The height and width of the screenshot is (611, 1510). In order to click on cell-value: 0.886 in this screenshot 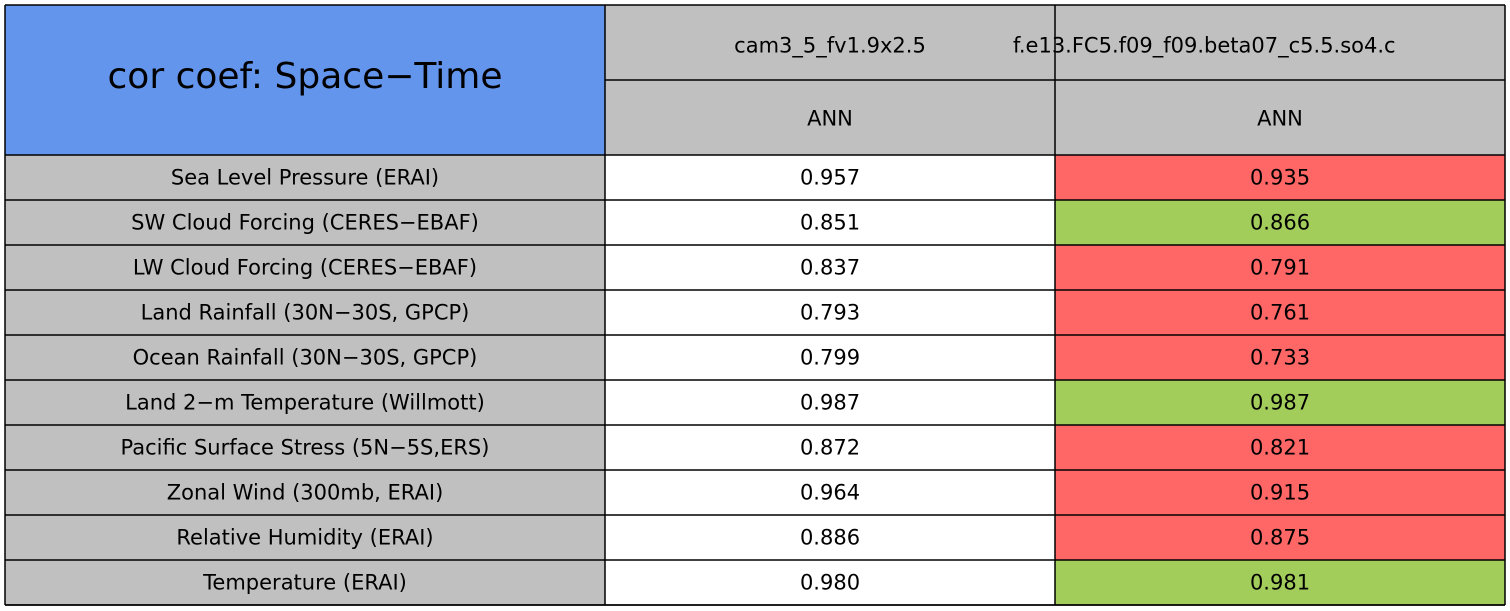, I will do `click(830, 538)`.